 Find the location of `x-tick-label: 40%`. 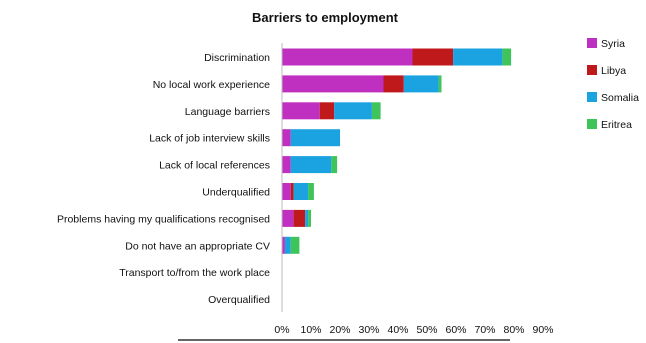

x-tick-label: 40% is located at coordinates (397, 330).